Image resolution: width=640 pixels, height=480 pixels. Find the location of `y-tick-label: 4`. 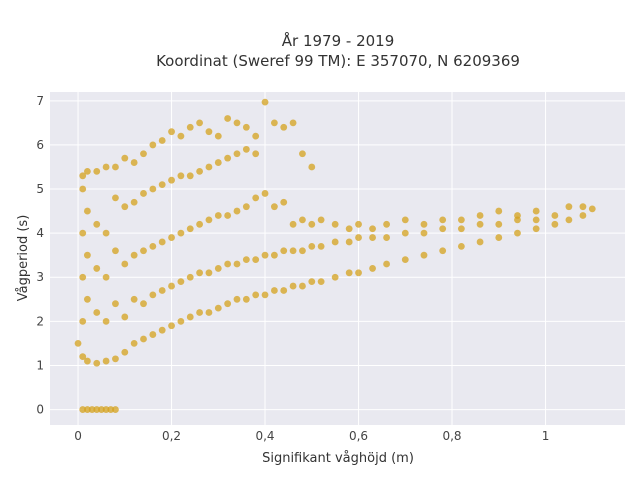

y-tick-label: 4 is located at coordinates (40, 233).